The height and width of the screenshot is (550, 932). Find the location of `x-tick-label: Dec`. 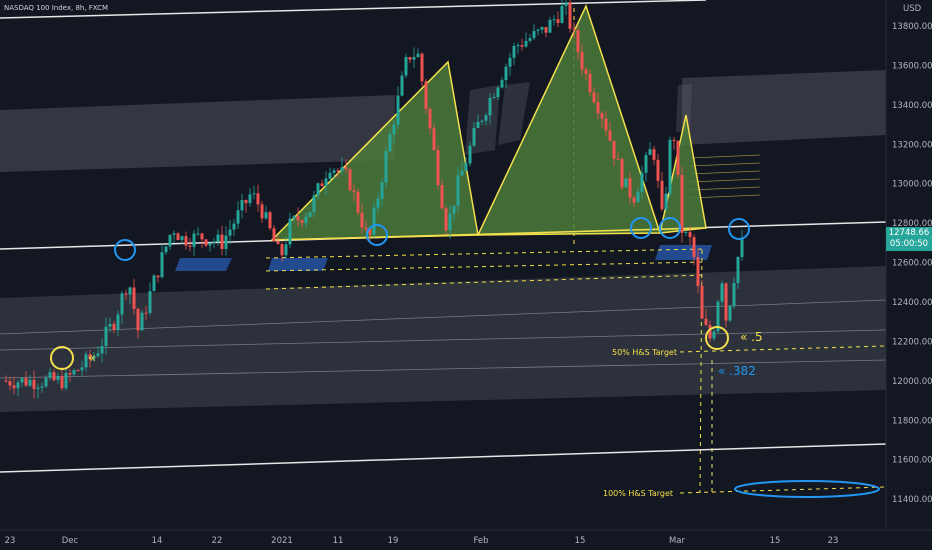

x-tick-label: Dec is located at coordinates (70, 541).